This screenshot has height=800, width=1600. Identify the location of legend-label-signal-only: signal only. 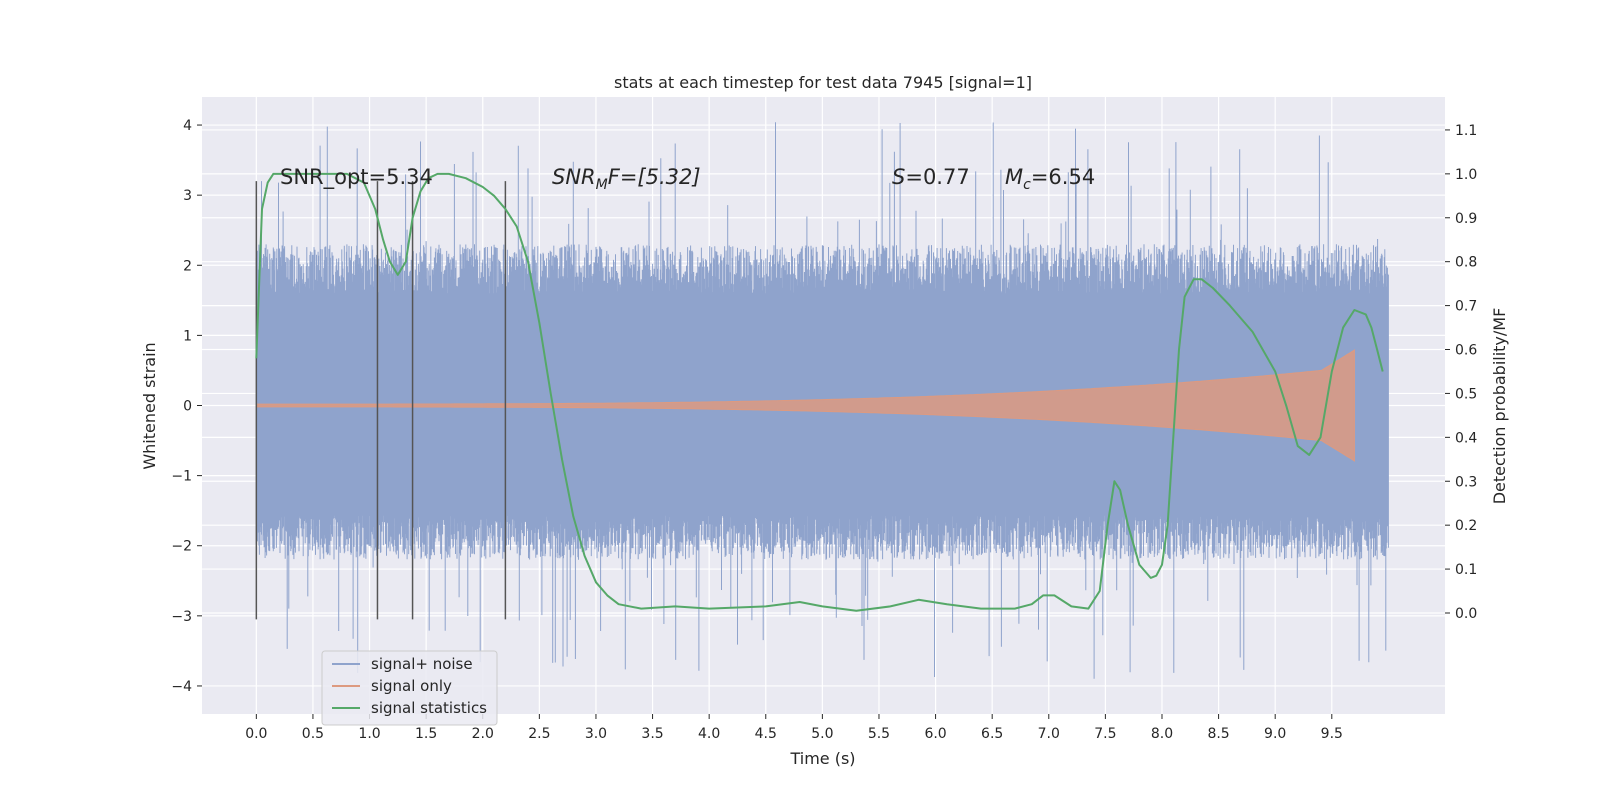
(411, 686).